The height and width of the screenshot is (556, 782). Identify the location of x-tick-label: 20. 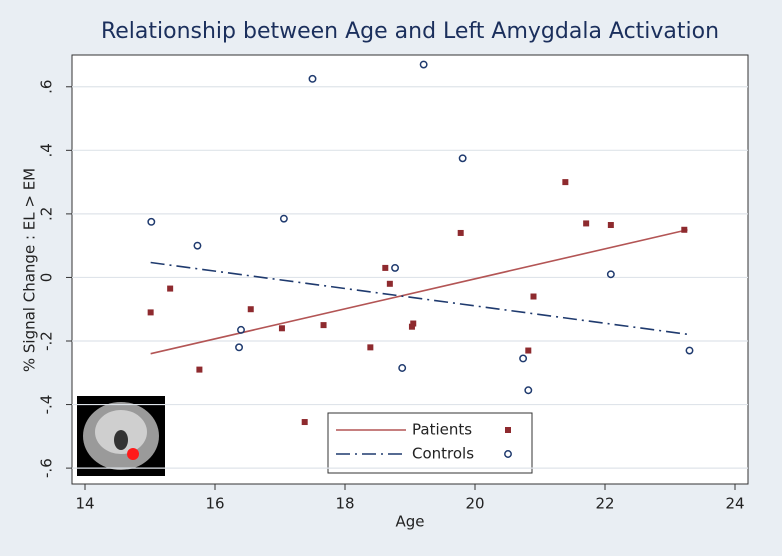
(474, 504).